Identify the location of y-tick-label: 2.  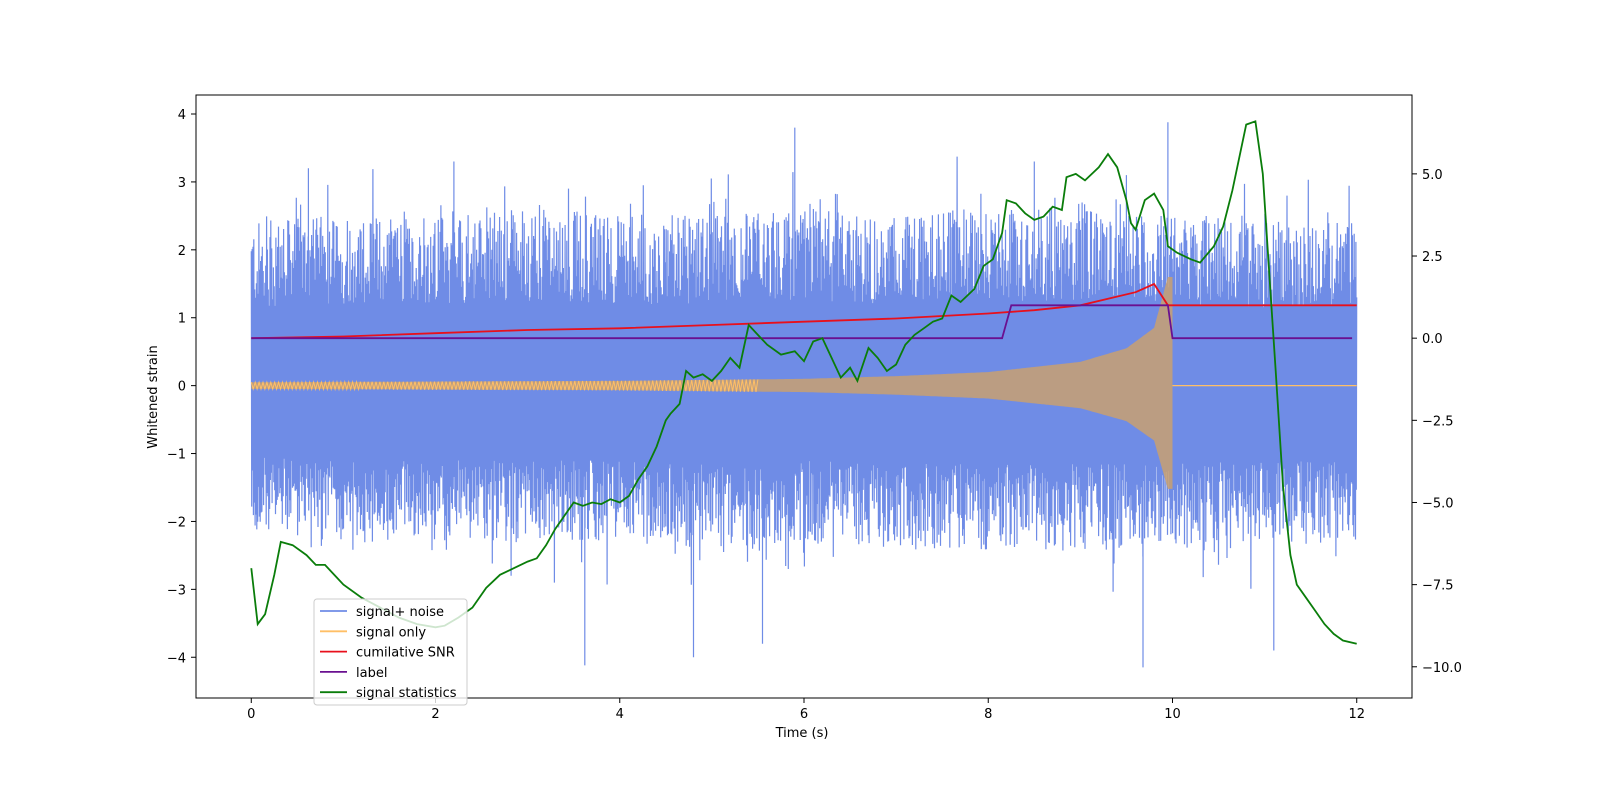
(182, 251).